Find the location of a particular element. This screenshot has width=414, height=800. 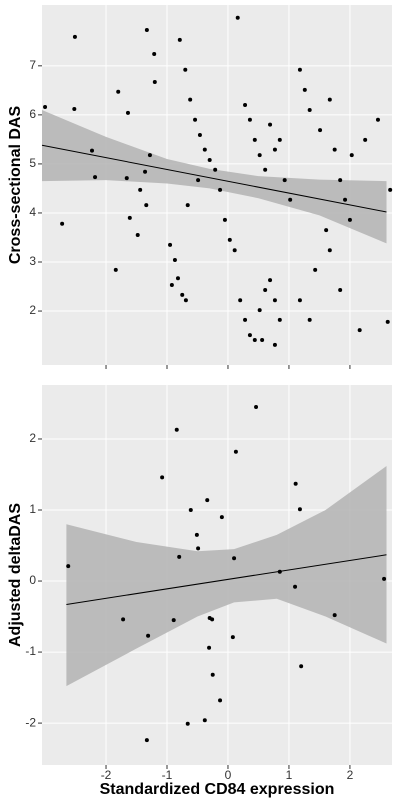

y-axis-title: Adjusted deltaDAS is located at coordinates (15, 575).